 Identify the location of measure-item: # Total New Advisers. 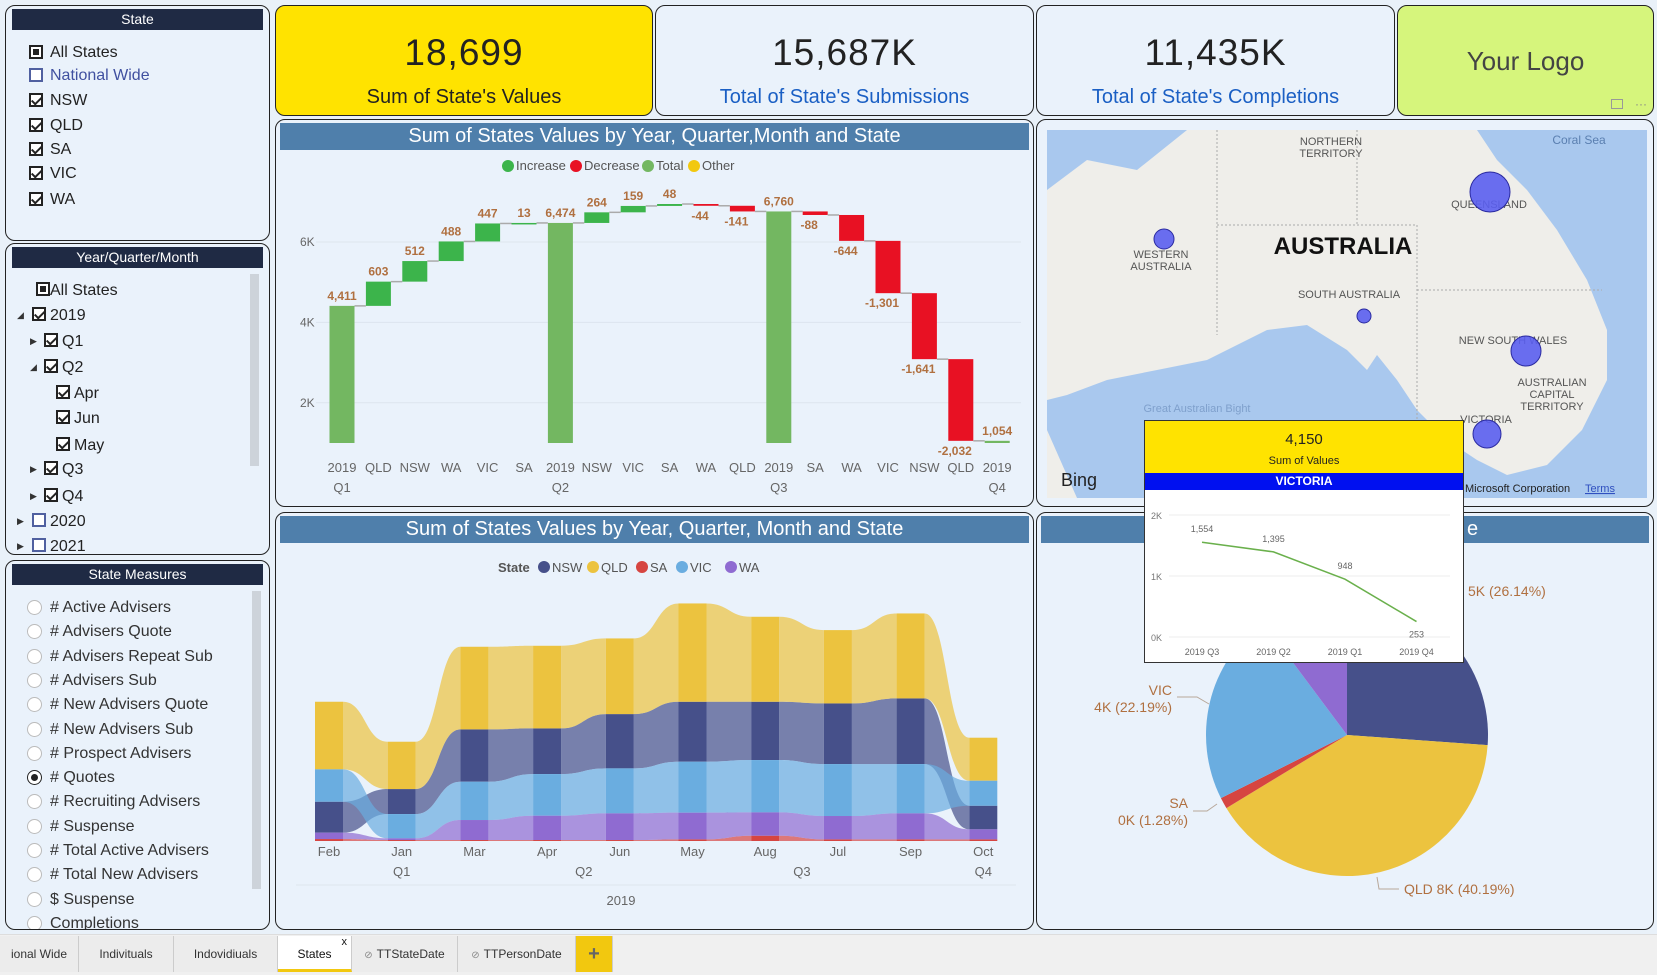
(125, 875).